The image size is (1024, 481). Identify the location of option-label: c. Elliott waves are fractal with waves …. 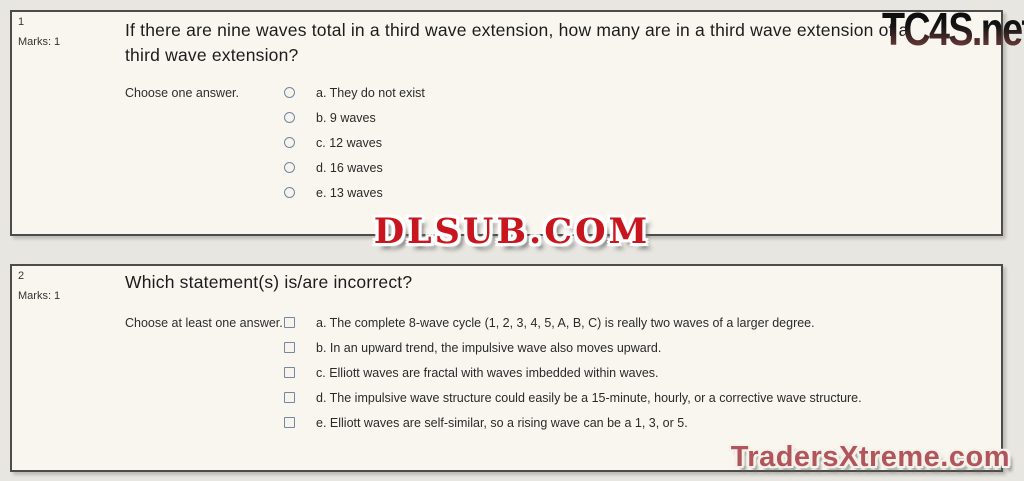
(487, 373).